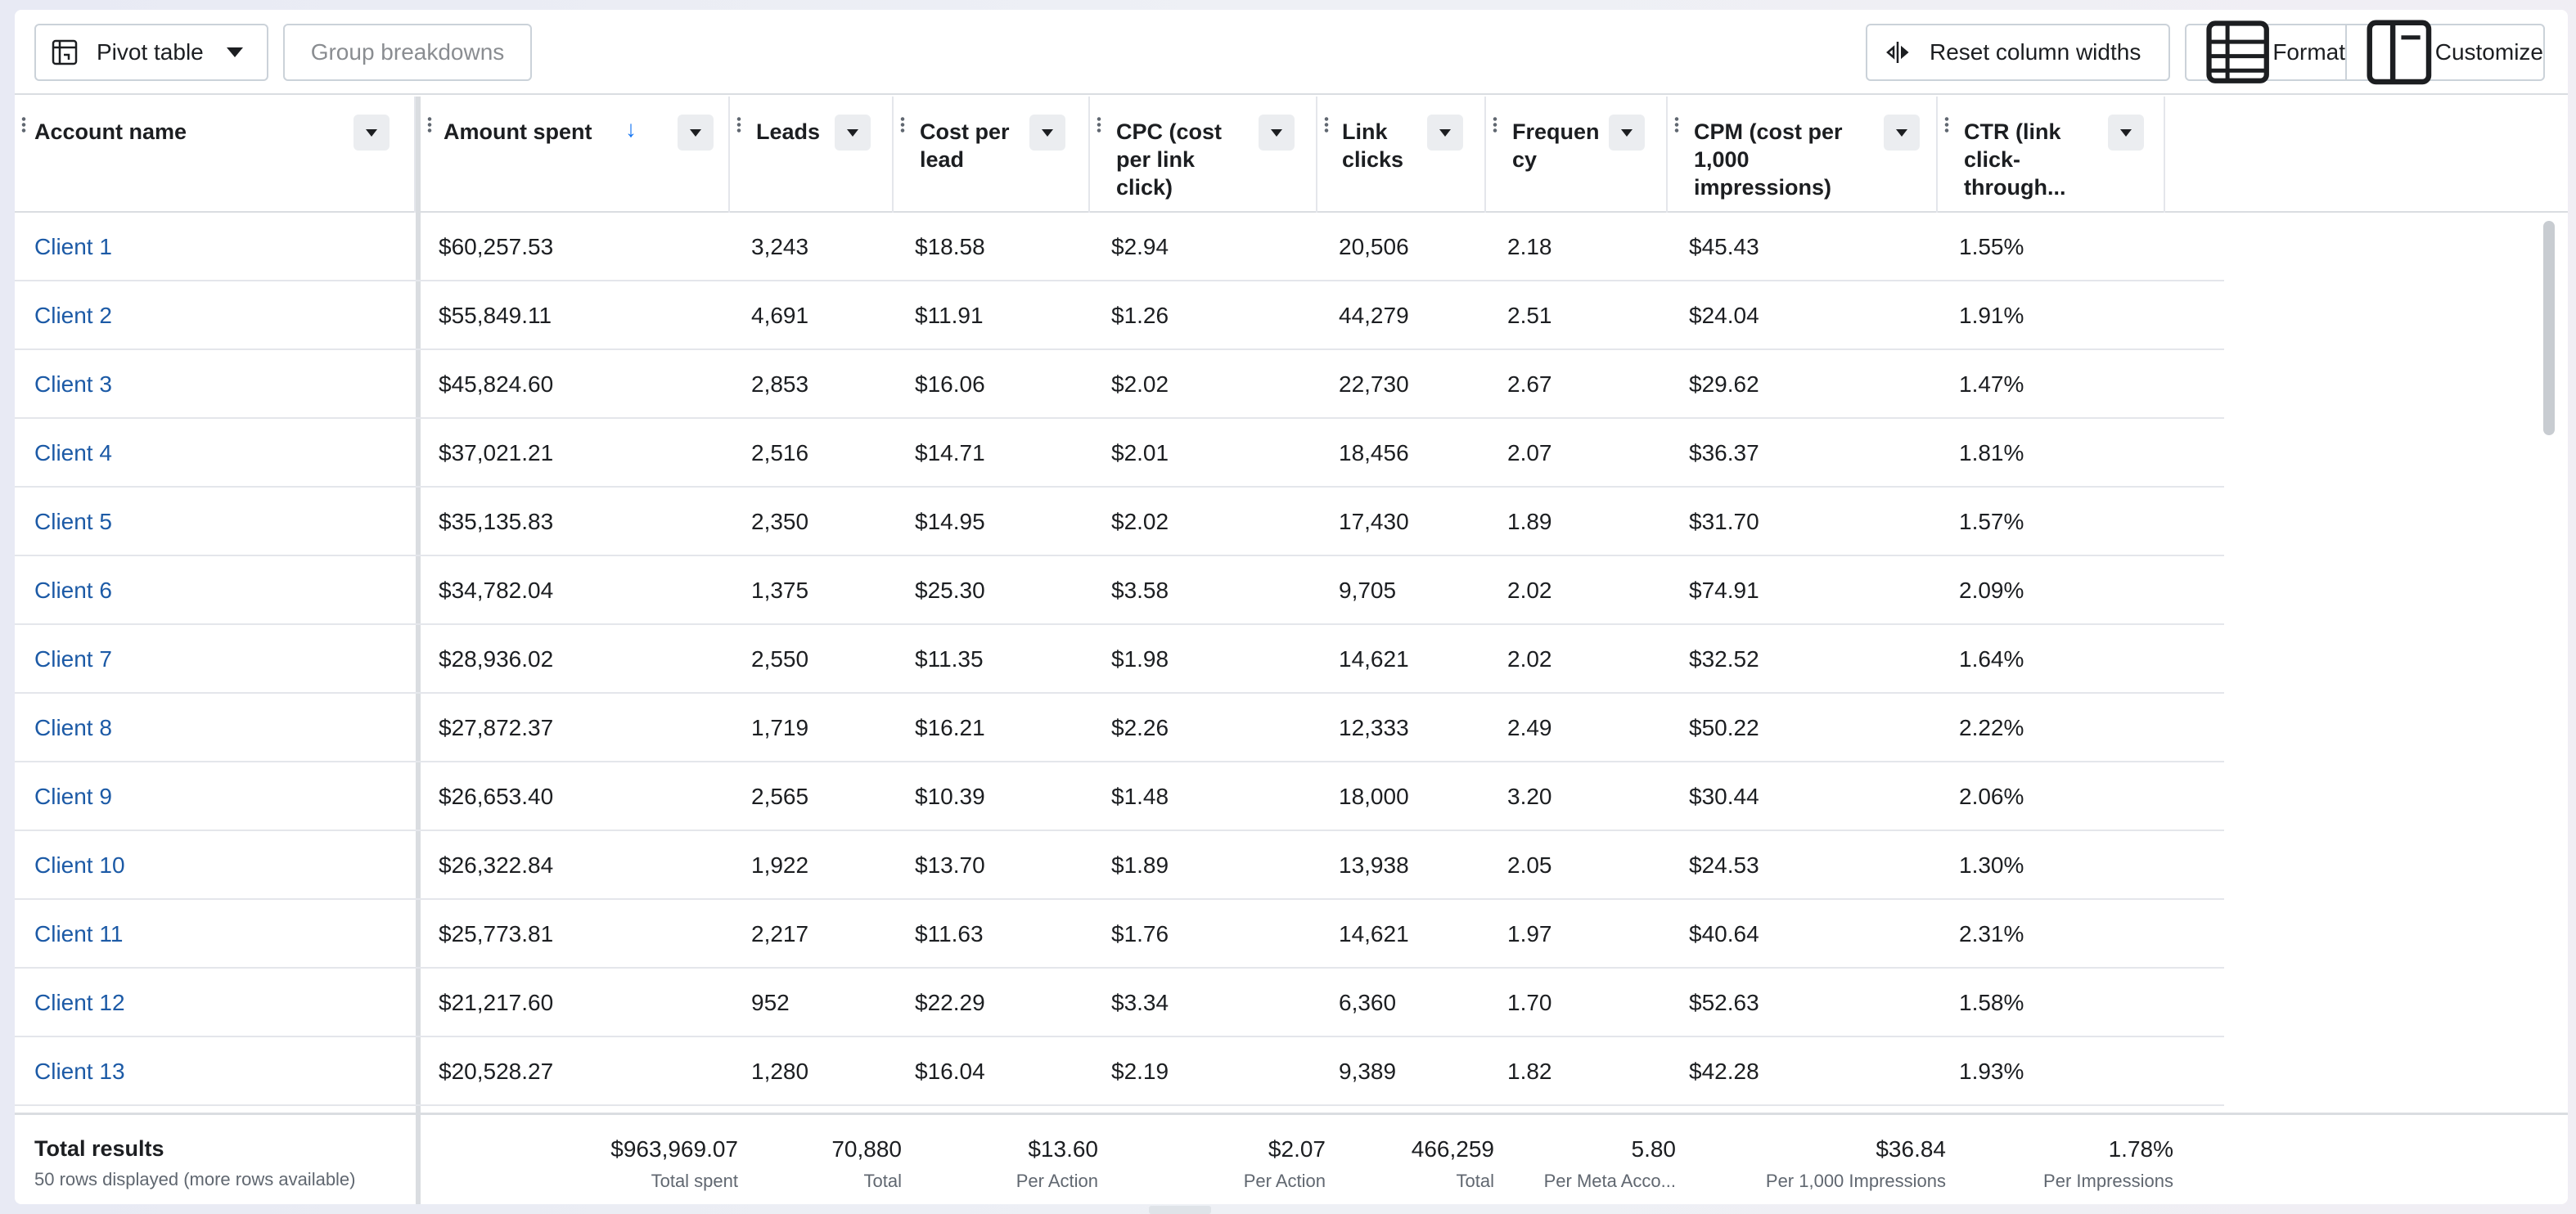 The height and width of the screenshot is (1214, 2576). I want to click on account-name-link: Client 3, so click(73, 384).